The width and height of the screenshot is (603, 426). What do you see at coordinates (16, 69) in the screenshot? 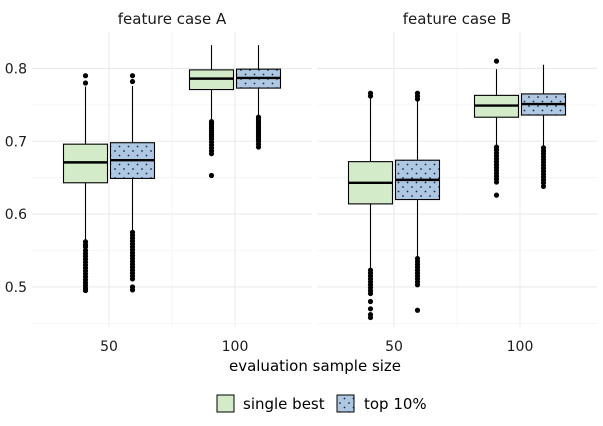
I see `y-tick-label: 0.8` at bounding box center [16, 69].